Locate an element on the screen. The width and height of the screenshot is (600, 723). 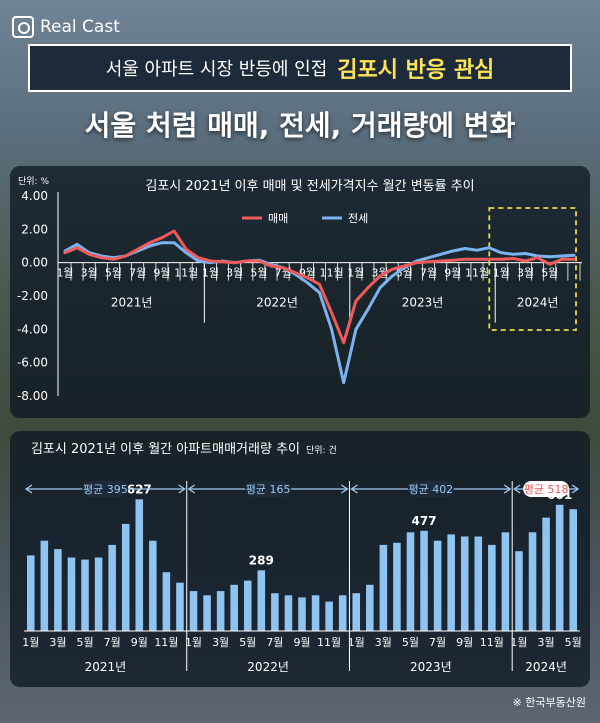
data-label: 477 is located at coordinates (424, 521).